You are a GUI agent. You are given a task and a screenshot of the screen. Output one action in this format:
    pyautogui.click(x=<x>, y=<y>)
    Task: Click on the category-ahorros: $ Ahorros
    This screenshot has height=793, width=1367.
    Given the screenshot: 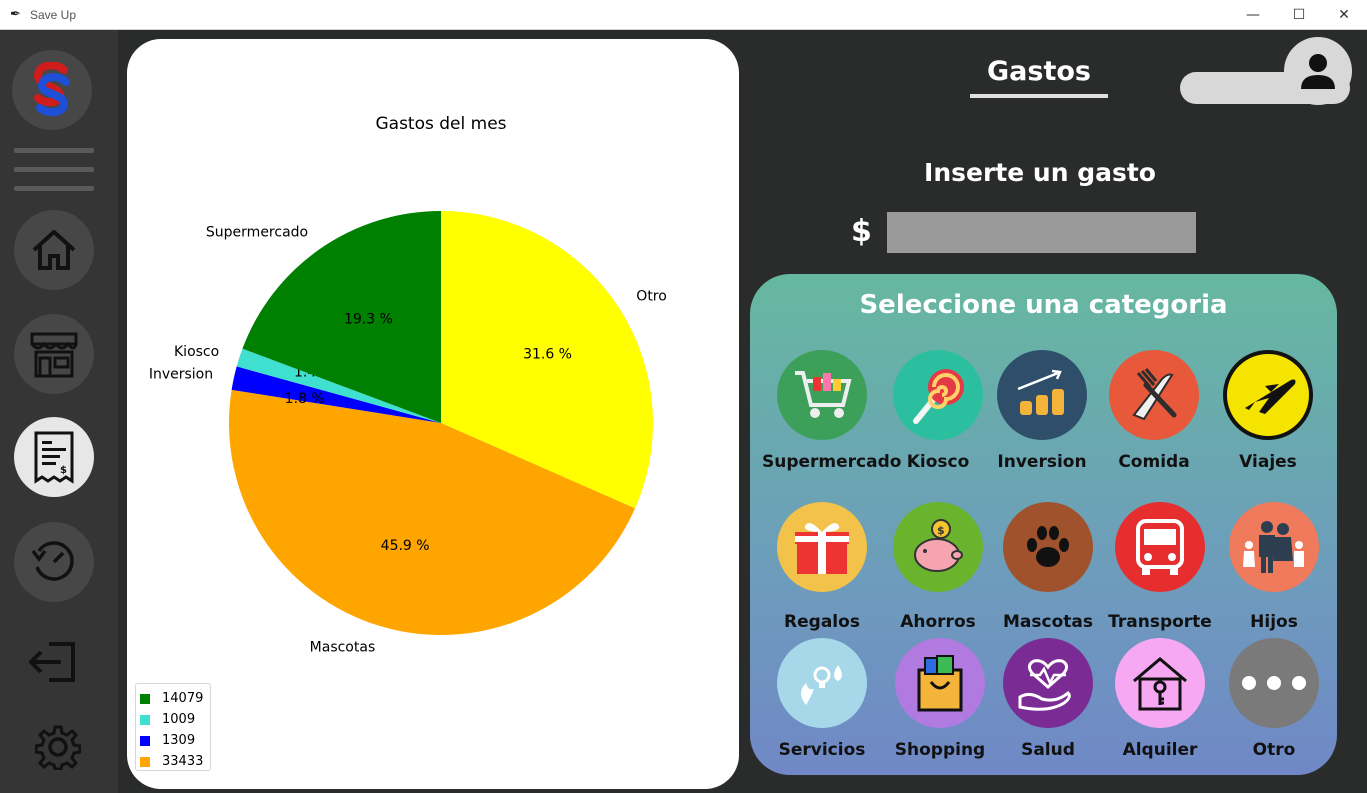 What is the action you would take?
    pyautogui.click(x=938, y=567)
    